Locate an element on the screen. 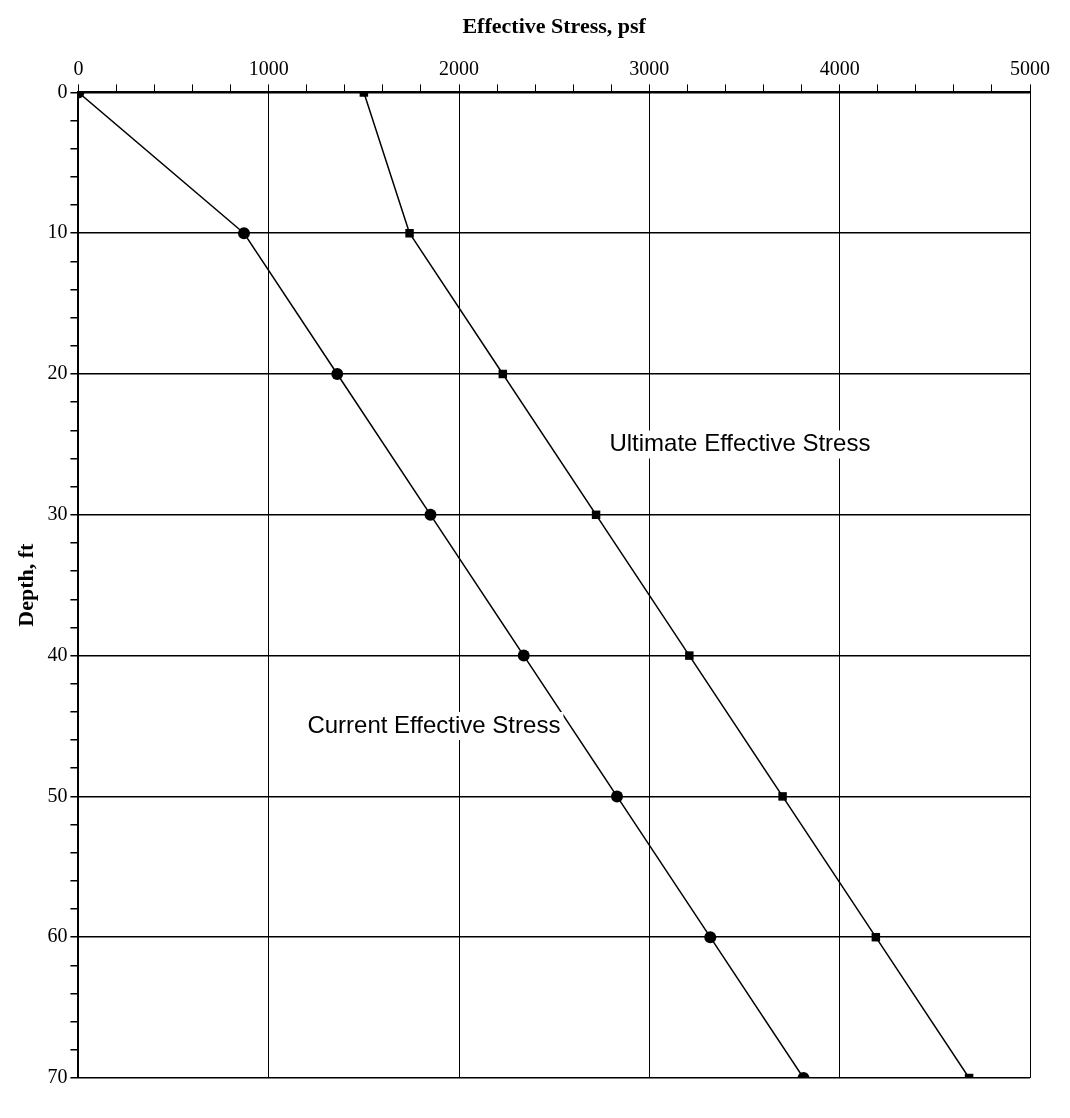  x-axis-title: Effective Stress, psf is located at coordinates (554, 25).